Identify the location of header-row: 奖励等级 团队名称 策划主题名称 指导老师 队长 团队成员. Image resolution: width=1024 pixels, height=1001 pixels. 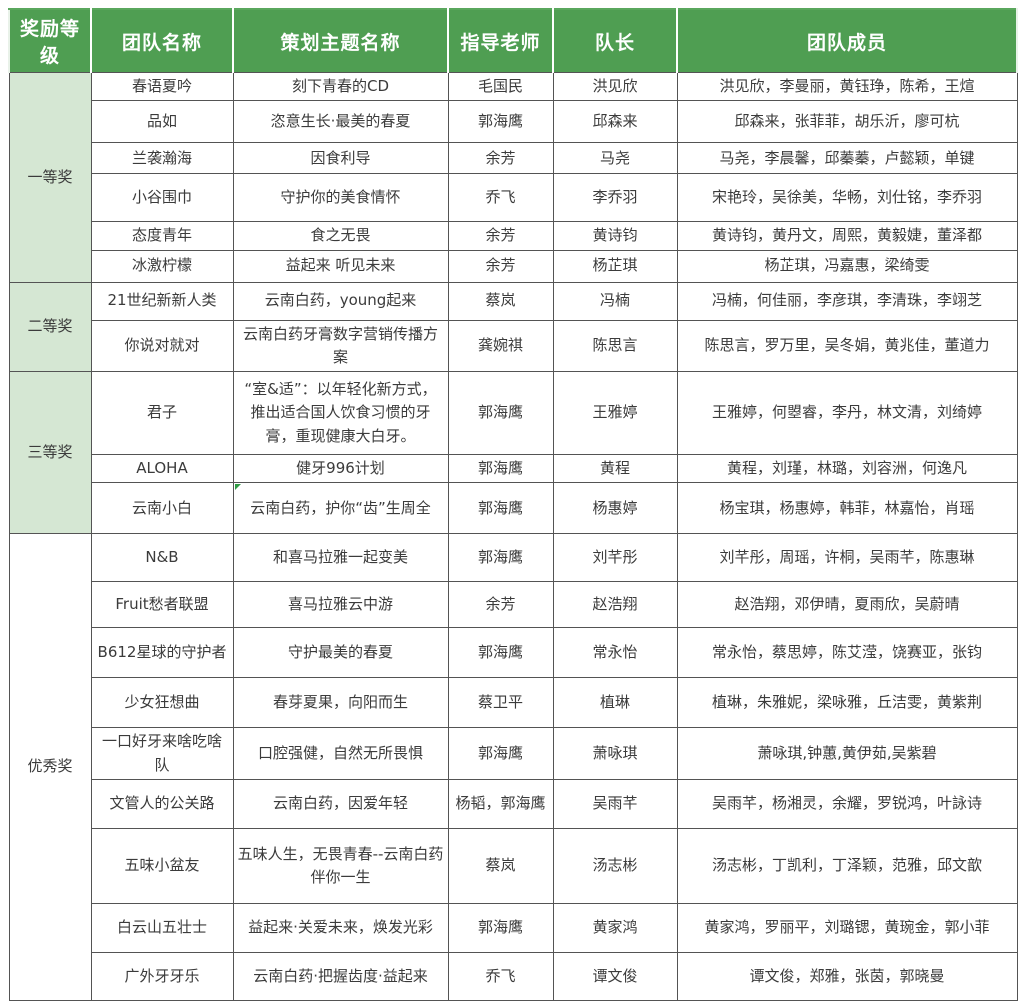
(513, 40).